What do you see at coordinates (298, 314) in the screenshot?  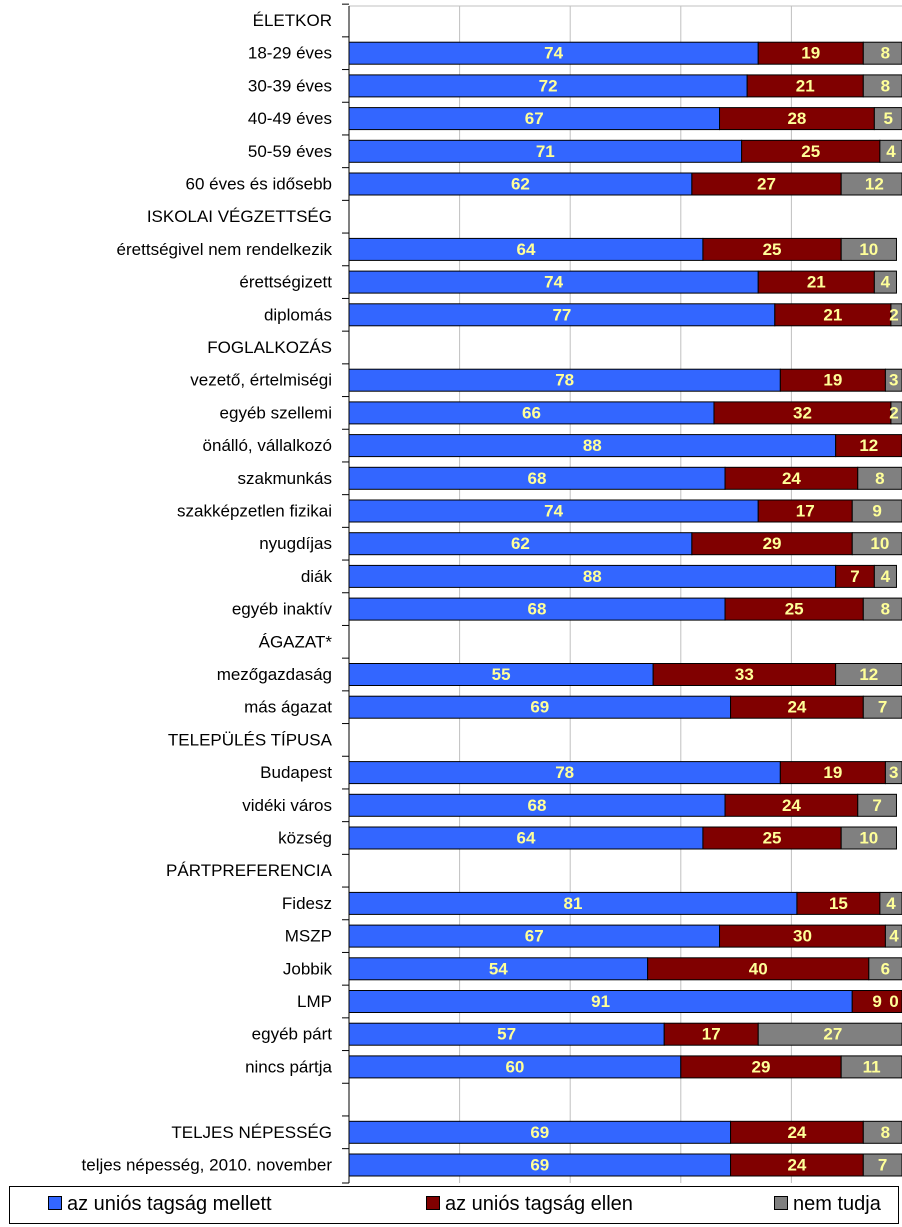 I see `category-label: diplomás` at bounding box center [298, 314].